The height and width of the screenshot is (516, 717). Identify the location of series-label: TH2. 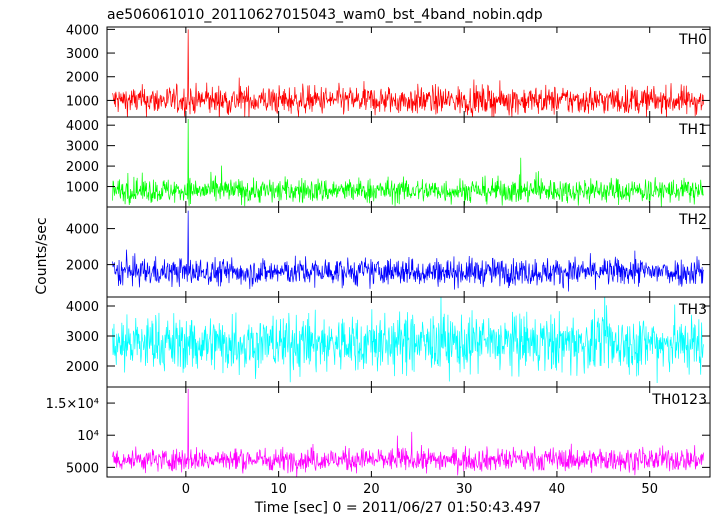
(692, 220).